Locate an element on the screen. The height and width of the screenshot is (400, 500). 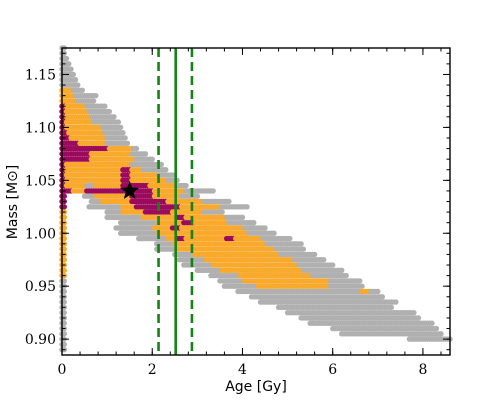
y-tick-label: 1.00 is located at coordinates (40, 234).